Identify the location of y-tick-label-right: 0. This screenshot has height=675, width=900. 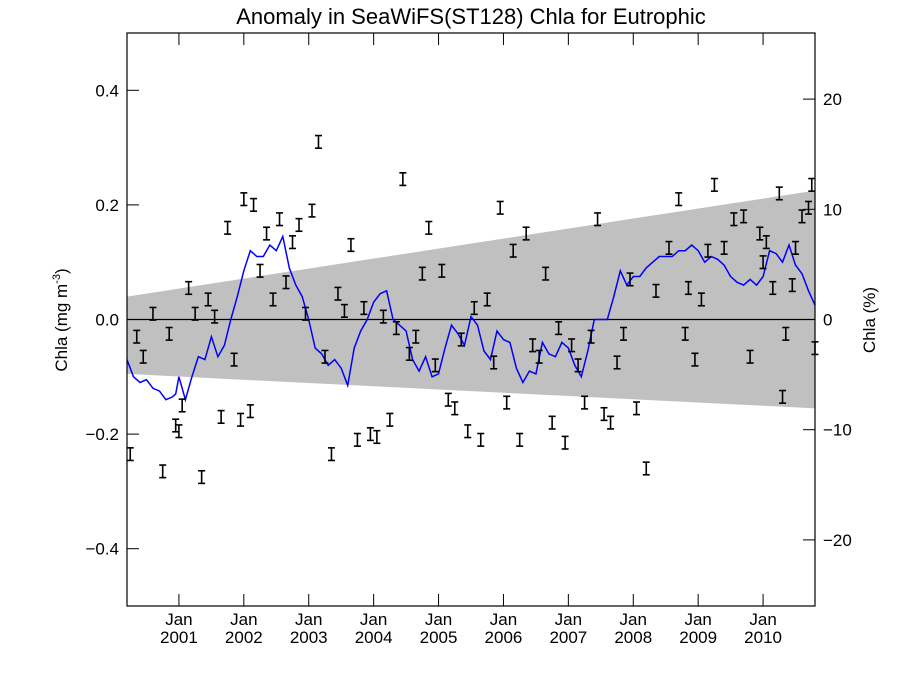
(827, 320).